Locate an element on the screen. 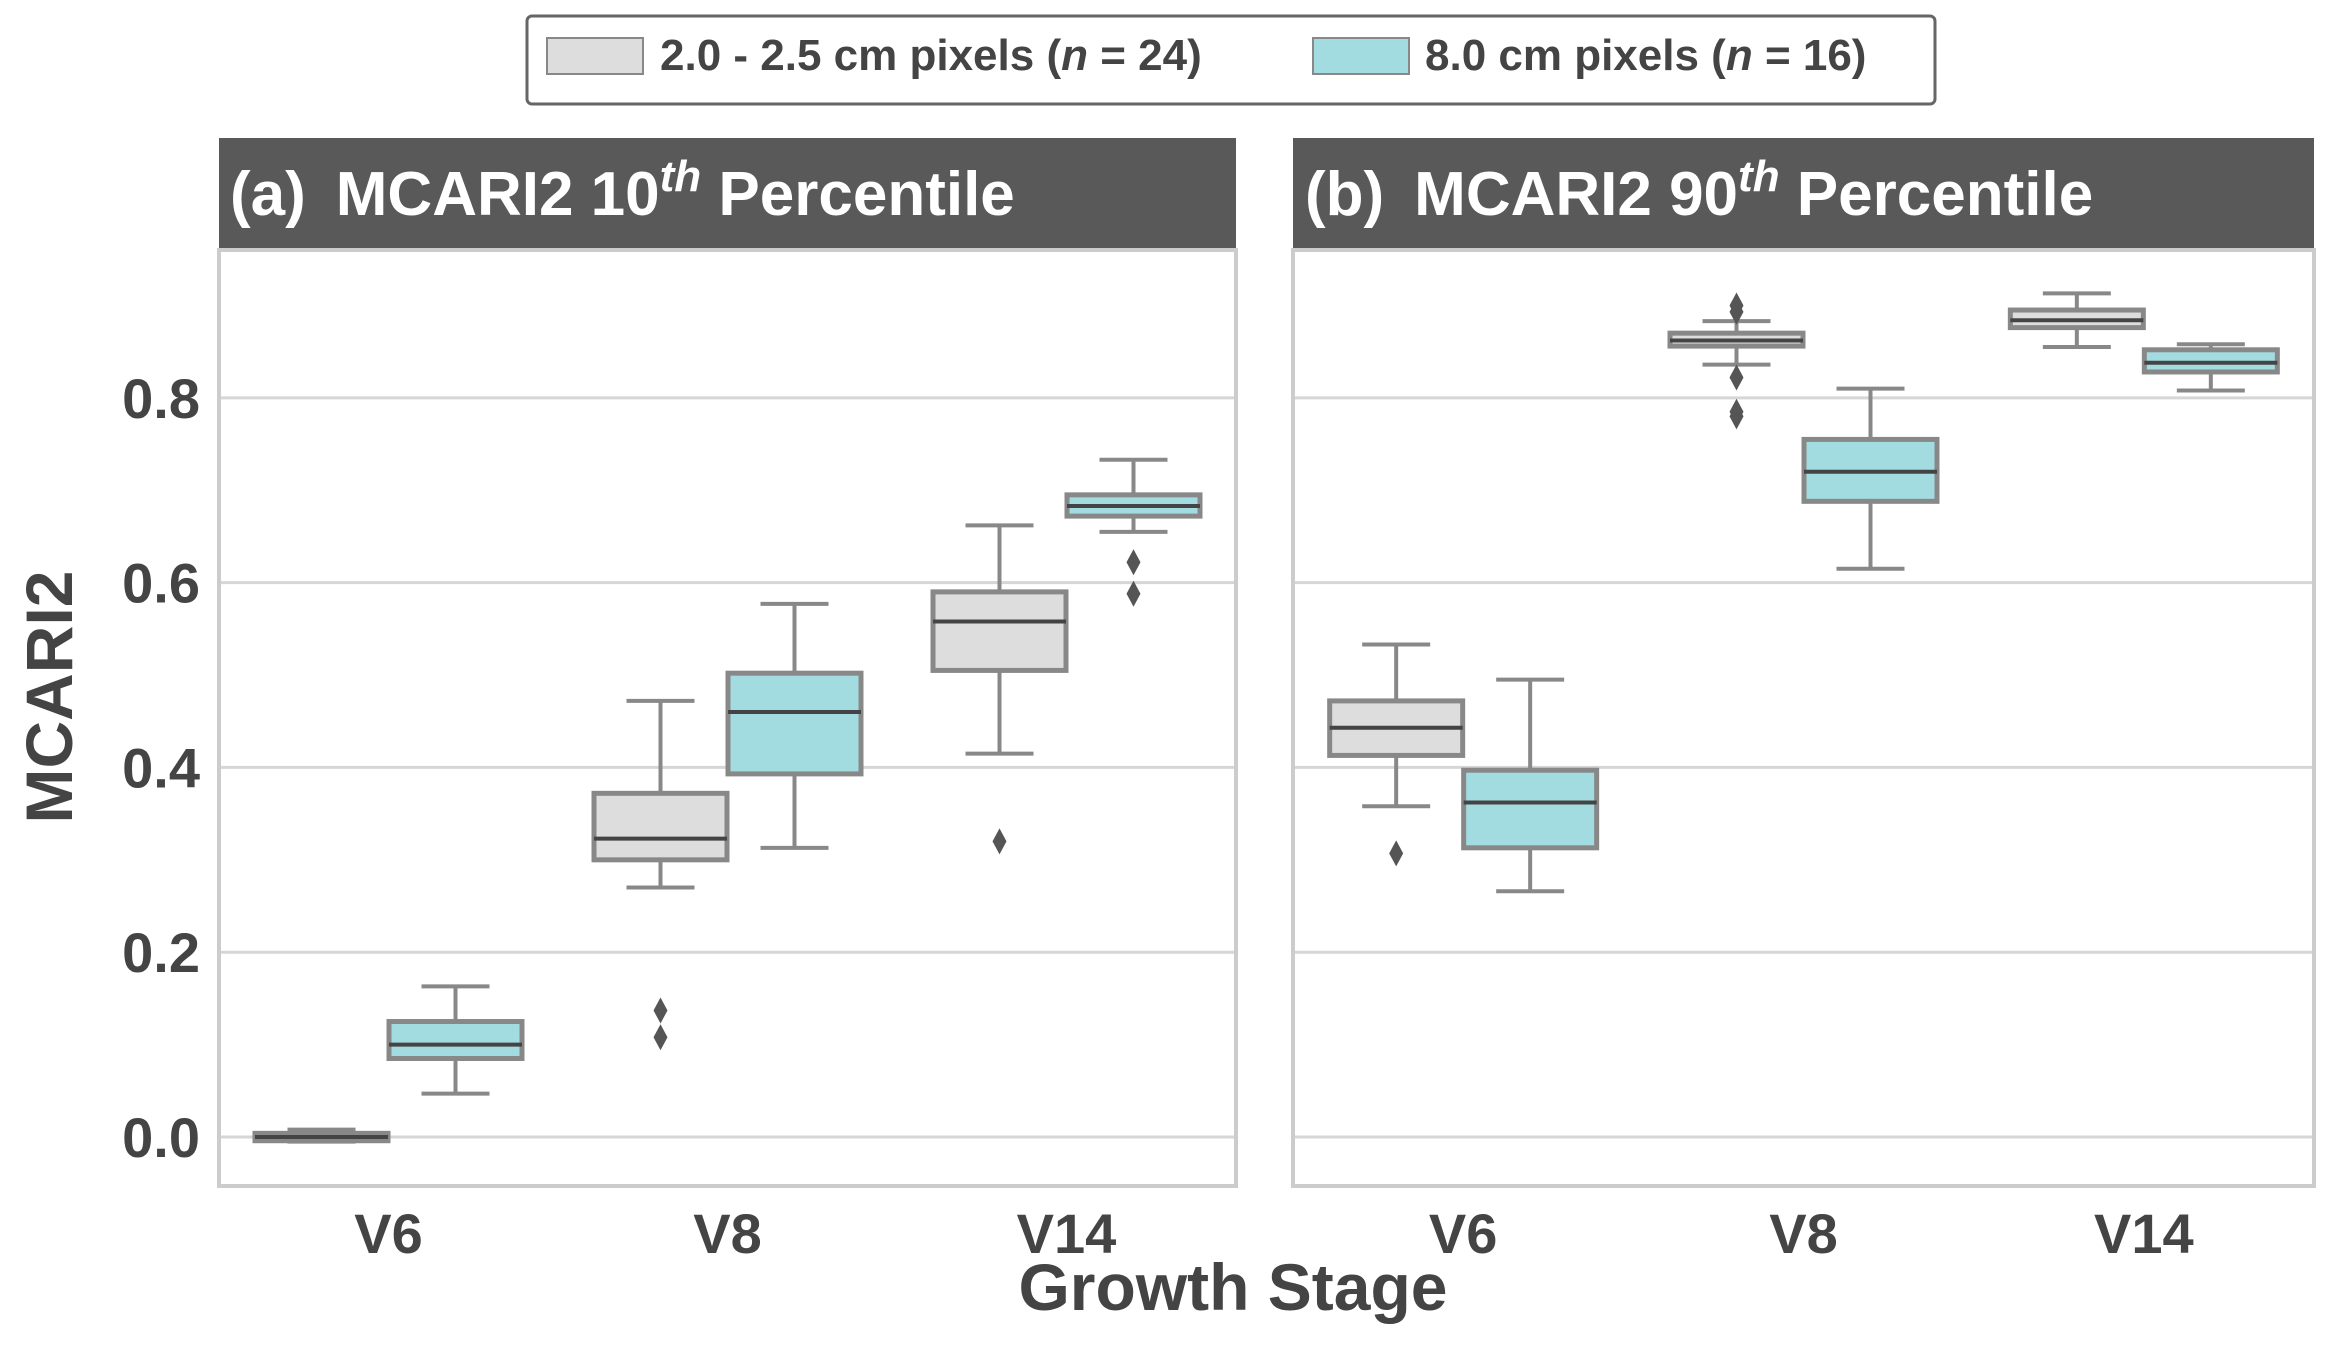 This screenshot has width=2325, height=1356. y-tick-label: 0.4 is located at coordinates (161, 767).